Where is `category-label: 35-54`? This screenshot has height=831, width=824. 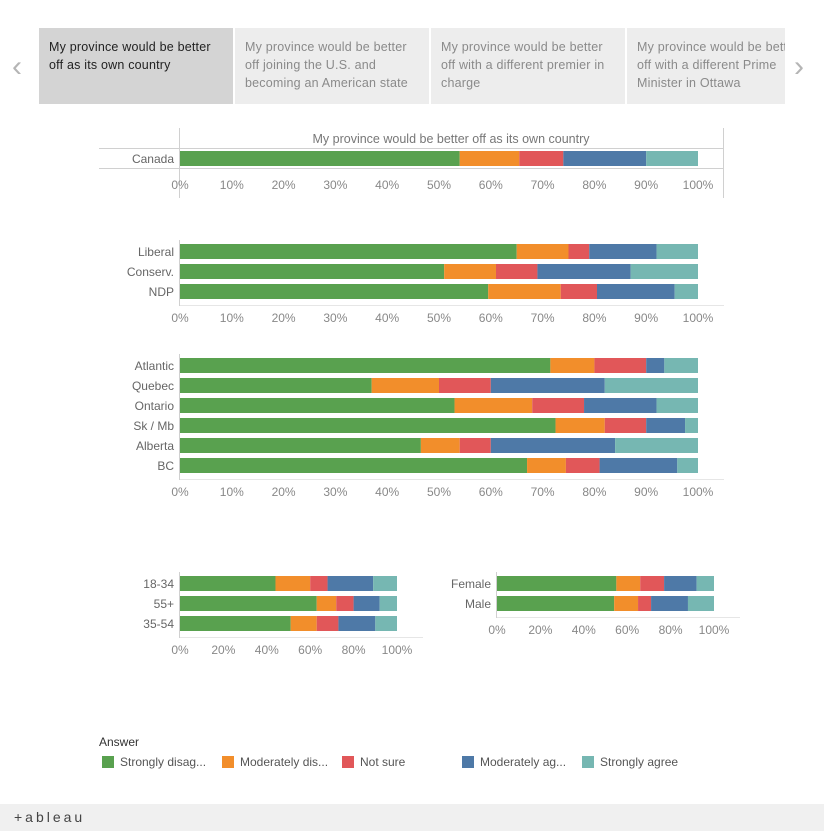
category-label: 35-54 is located at coordinates (158, 624).